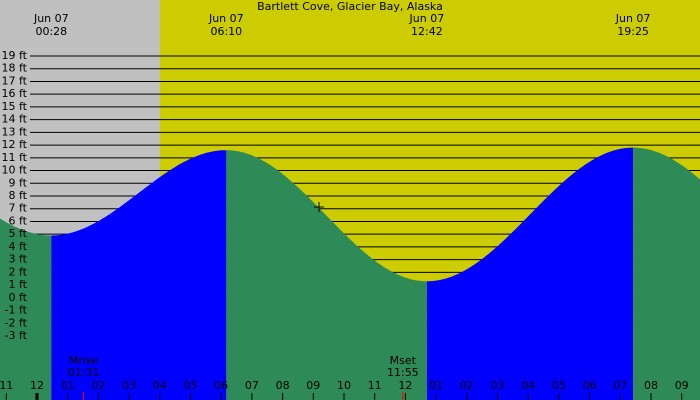 The width and height of the screenshot is (700, 400). I want to click on height-label: 7 ft, so click(18, 208).